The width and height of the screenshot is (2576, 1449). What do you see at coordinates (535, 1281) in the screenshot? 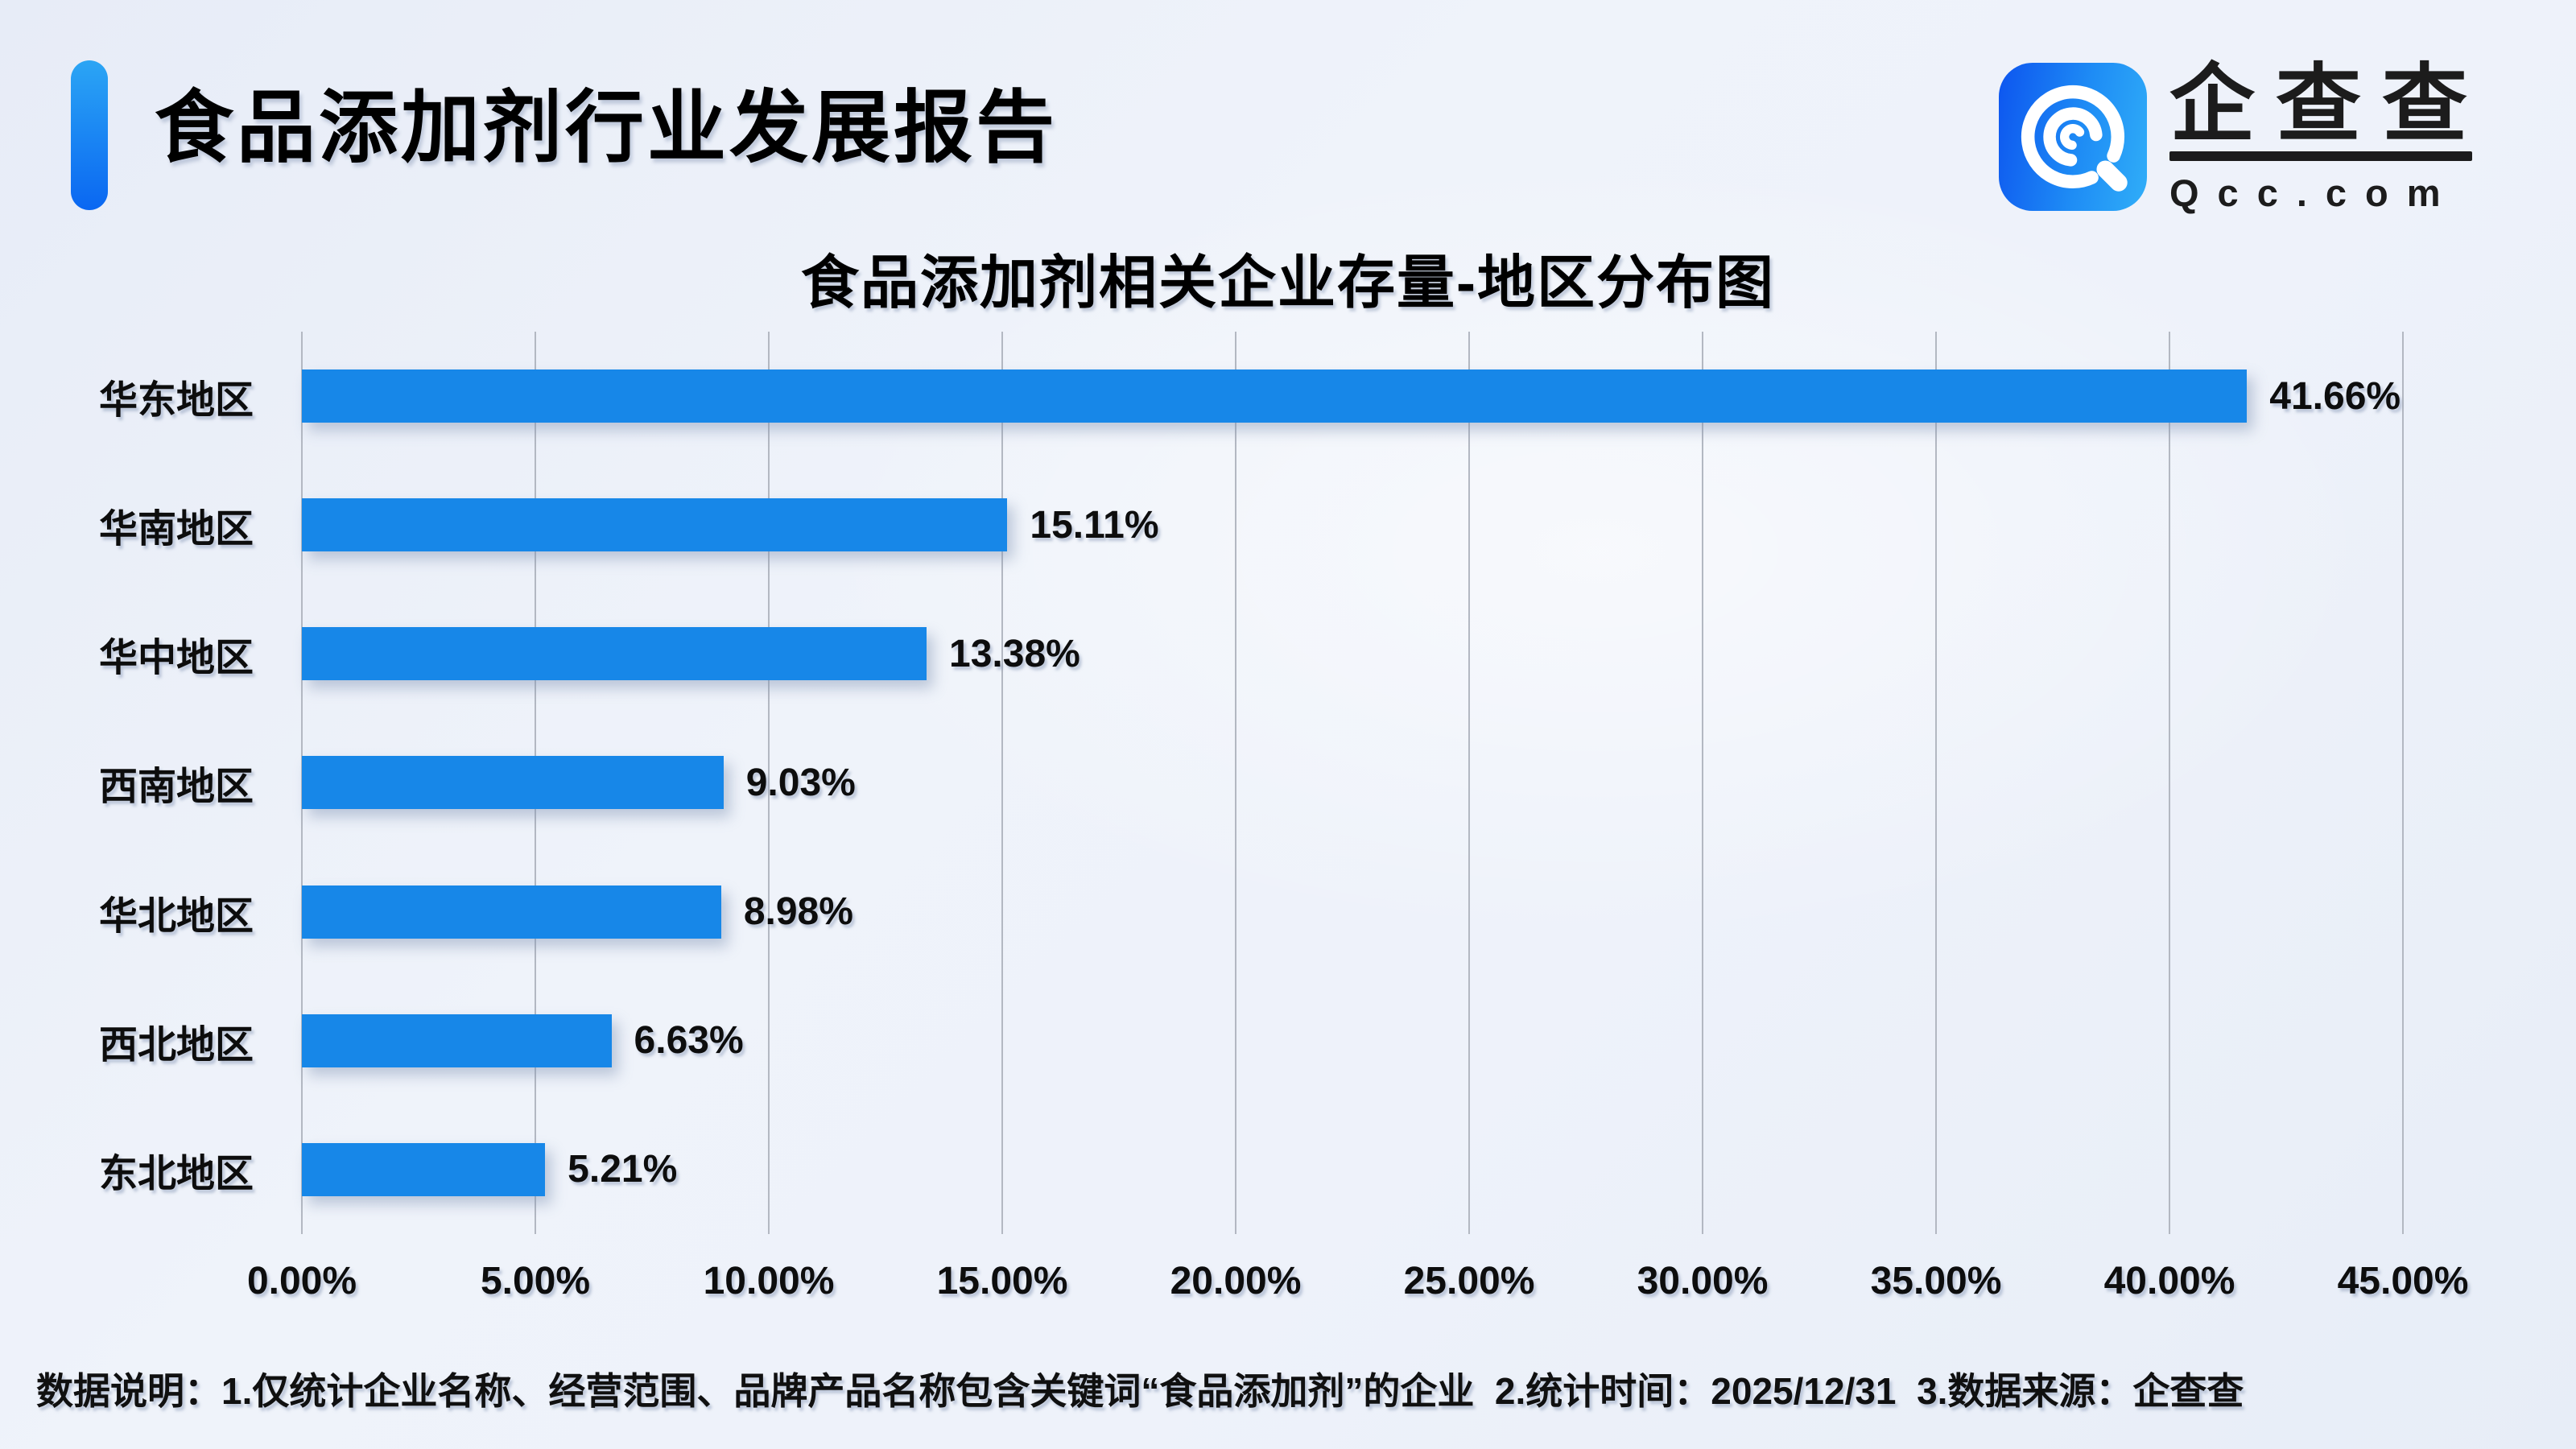
I see `x-tick-label: 5.00%` at bounding box center [535, 1281].